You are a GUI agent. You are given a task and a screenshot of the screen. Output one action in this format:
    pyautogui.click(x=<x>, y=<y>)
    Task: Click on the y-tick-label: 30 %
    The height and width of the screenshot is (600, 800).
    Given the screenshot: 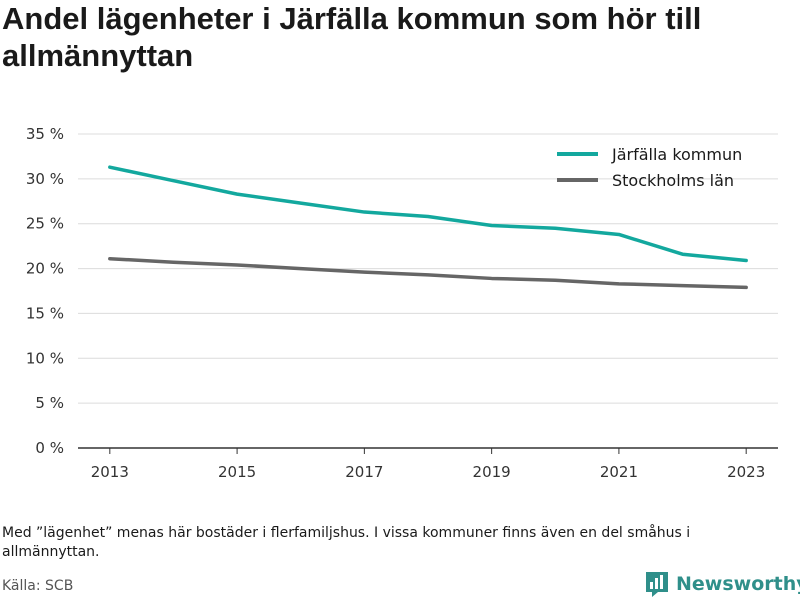 What is the action you would take?
    pyautogui.click(x=45, y=179)
    